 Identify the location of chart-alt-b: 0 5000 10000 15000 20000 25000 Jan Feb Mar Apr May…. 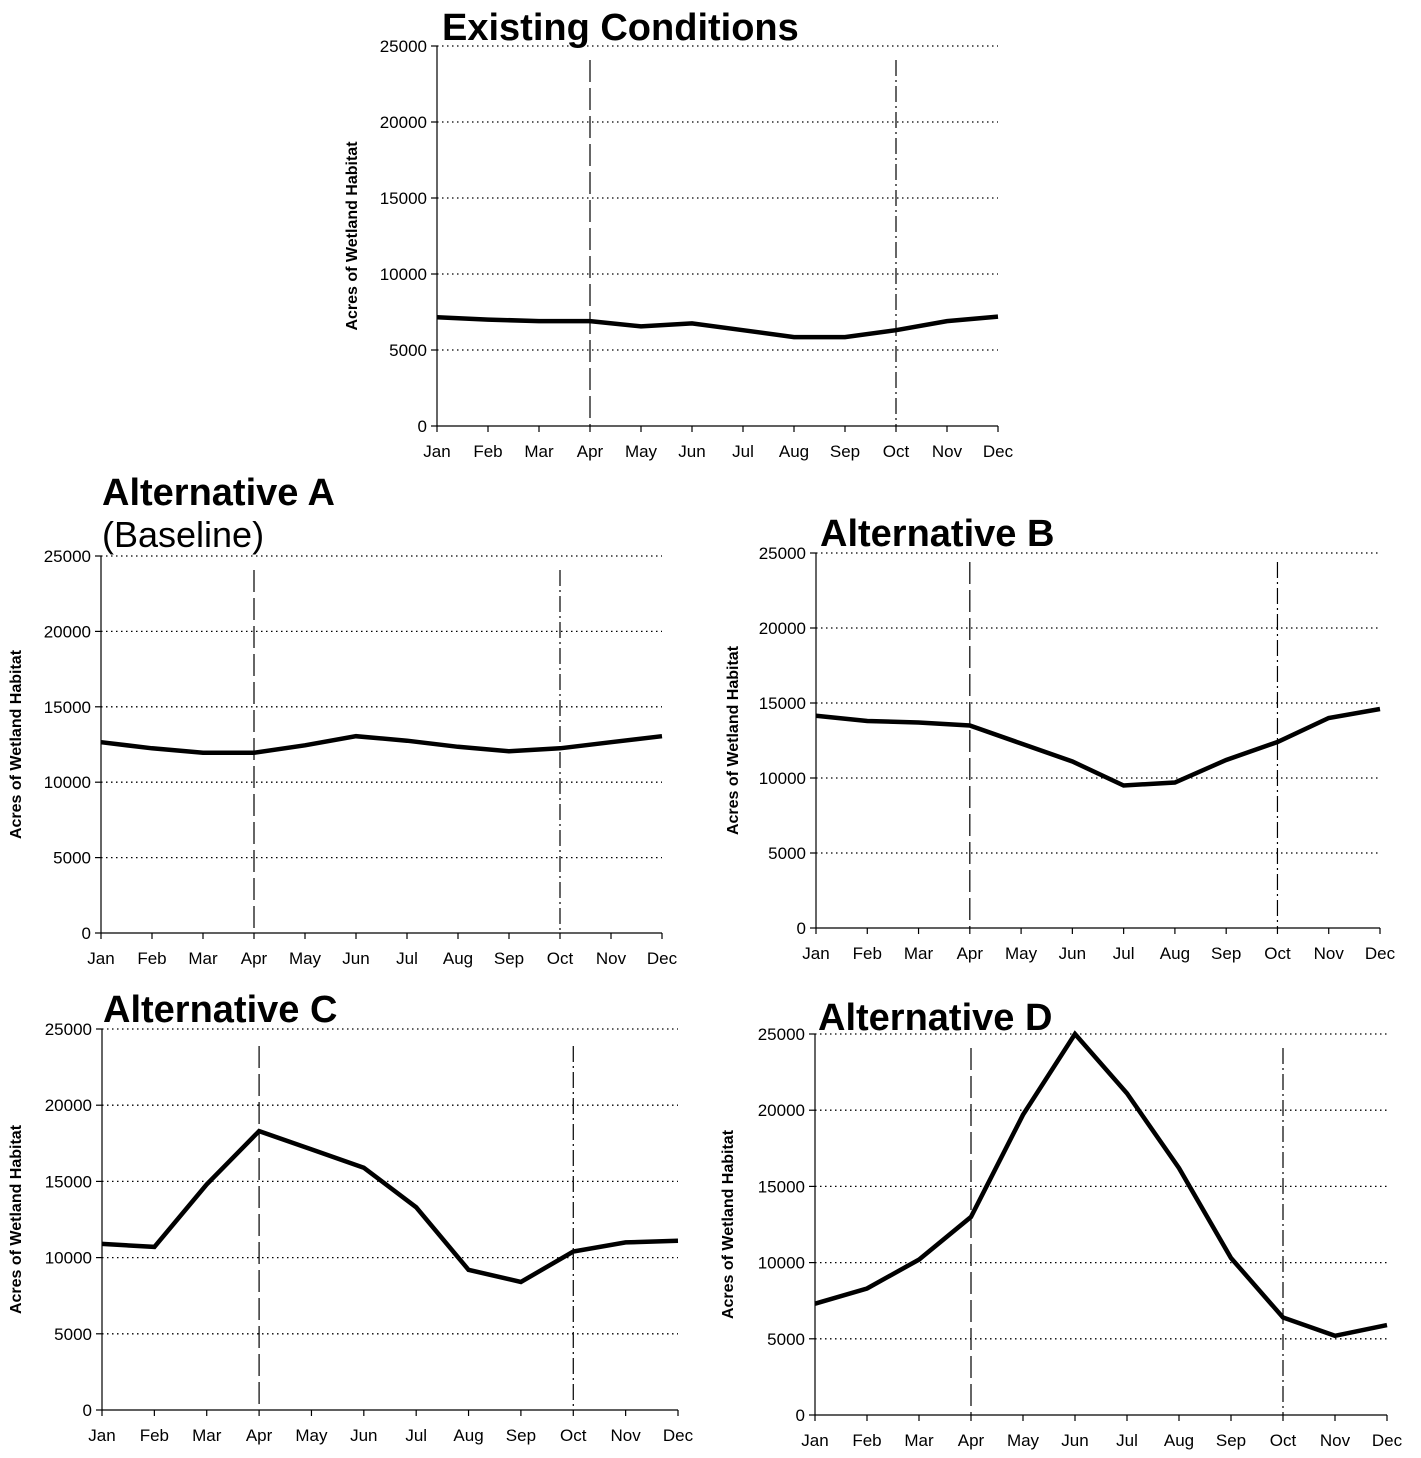
(1060, 738).